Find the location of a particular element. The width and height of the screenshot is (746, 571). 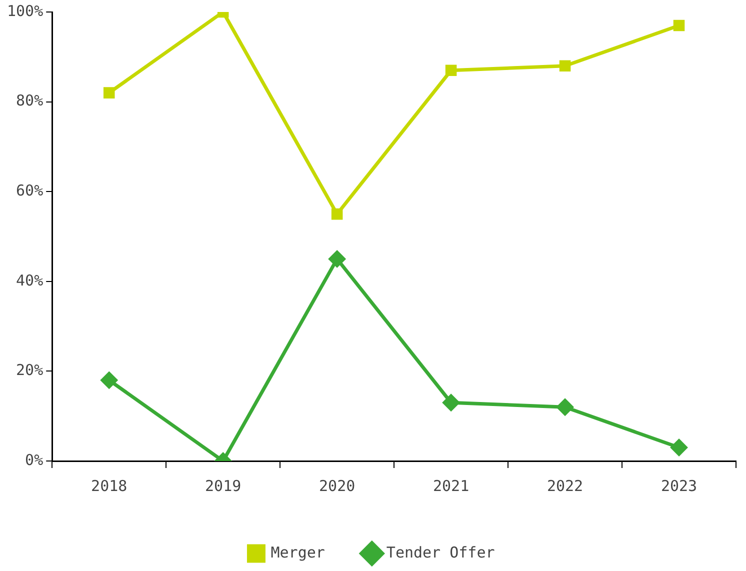

y-tick-label: 100% is located at coordinates (25, 11).